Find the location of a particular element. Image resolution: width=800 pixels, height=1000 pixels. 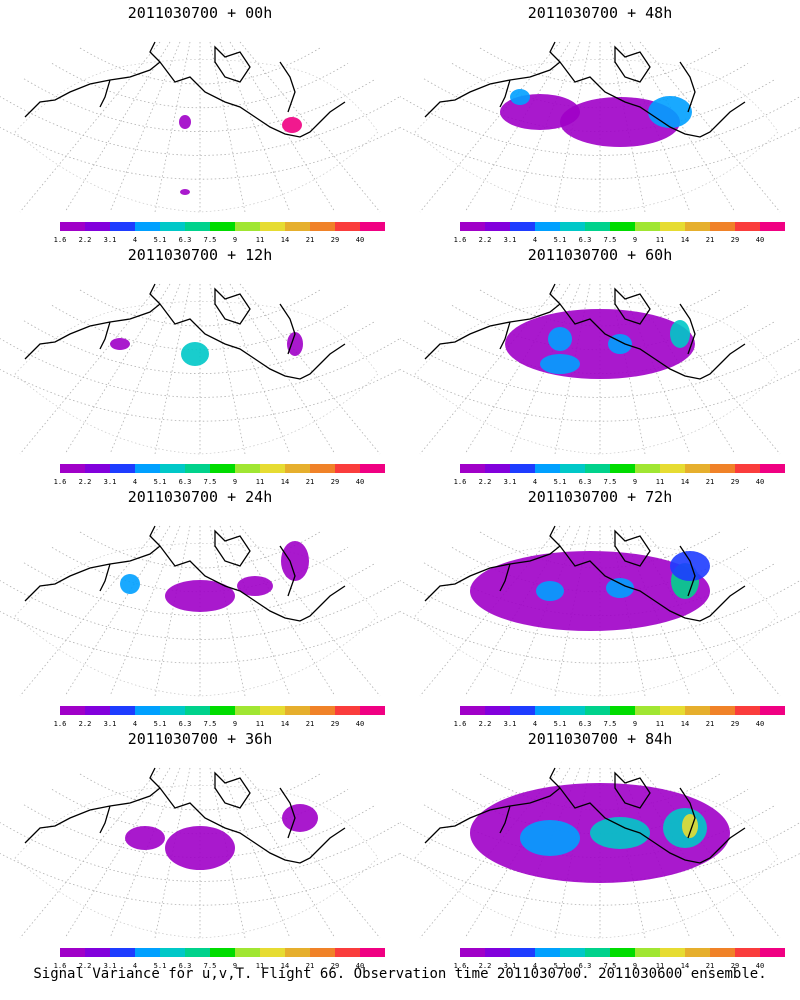

panel-title: 2011030700 + 24h is located at coordinates (200, 497).